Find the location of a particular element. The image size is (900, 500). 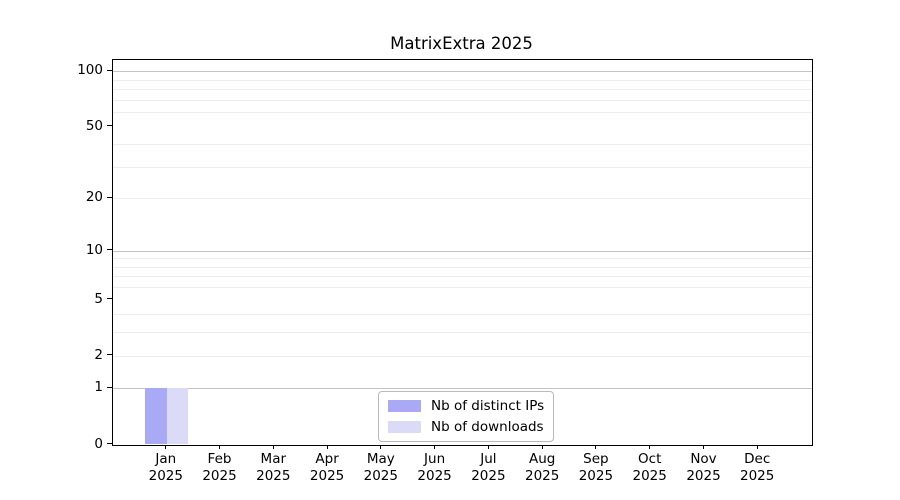

y-tick-label-10: 10 is located at coordinates (94, 249).